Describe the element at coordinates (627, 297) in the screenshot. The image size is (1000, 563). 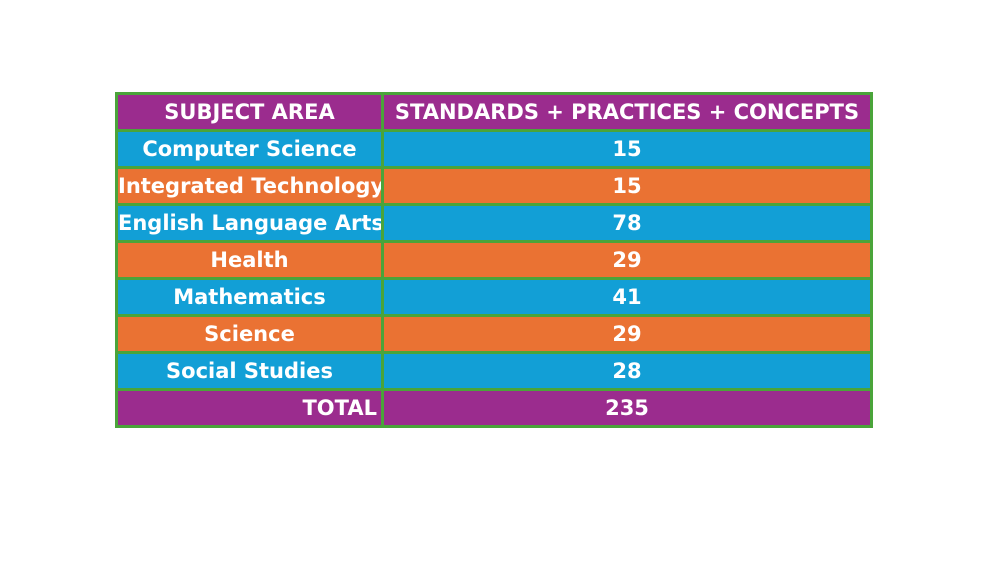
I see `count-cell: 41` at that location.